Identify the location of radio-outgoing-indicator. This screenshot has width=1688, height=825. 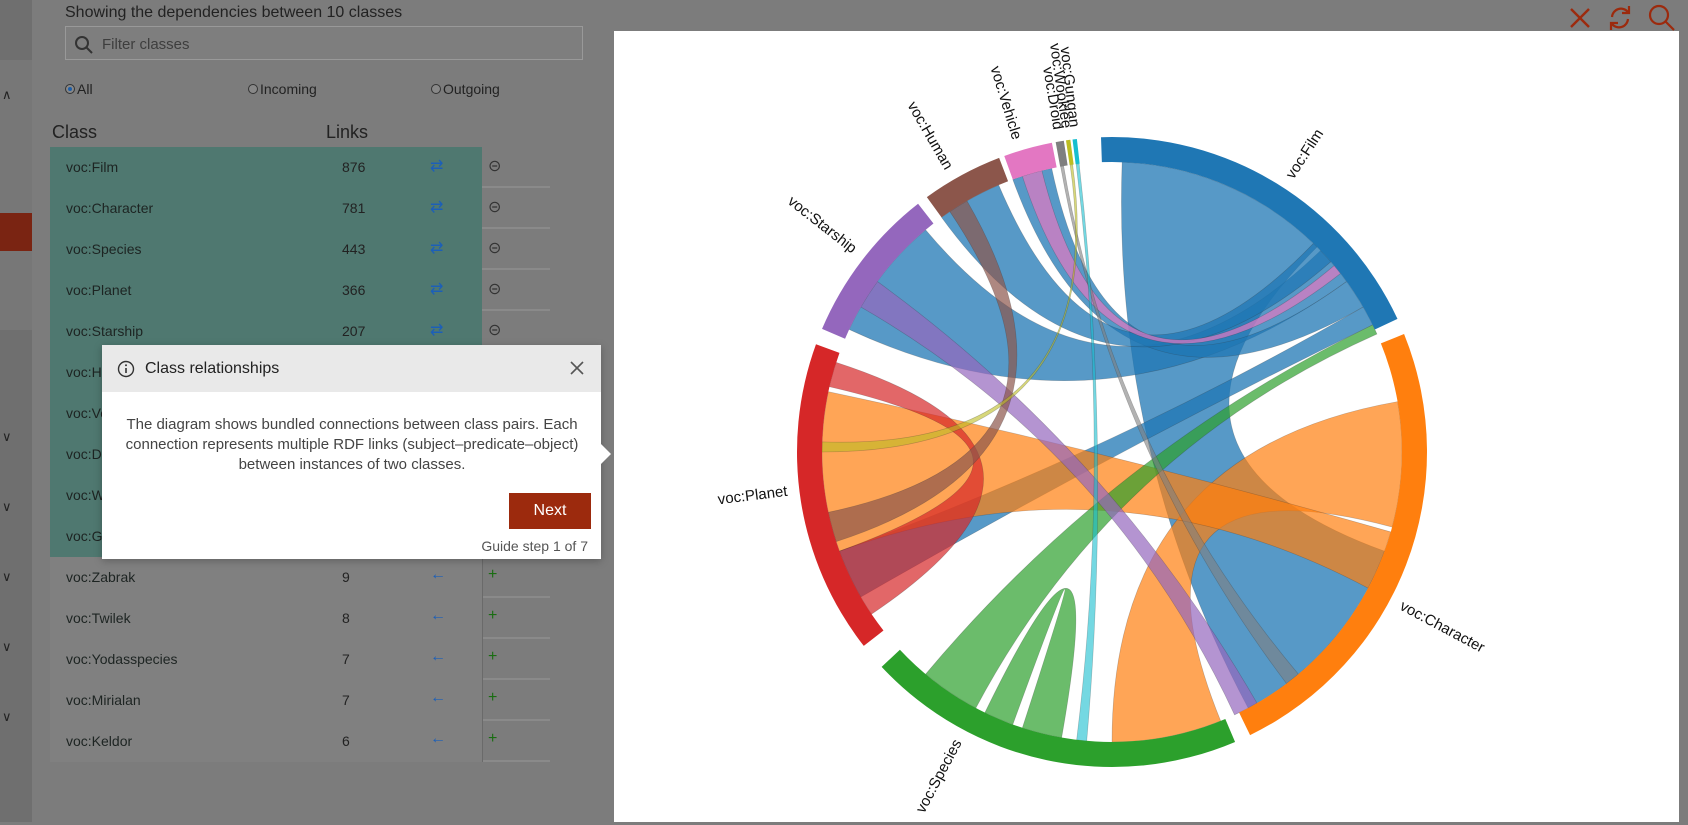
(436, 89).